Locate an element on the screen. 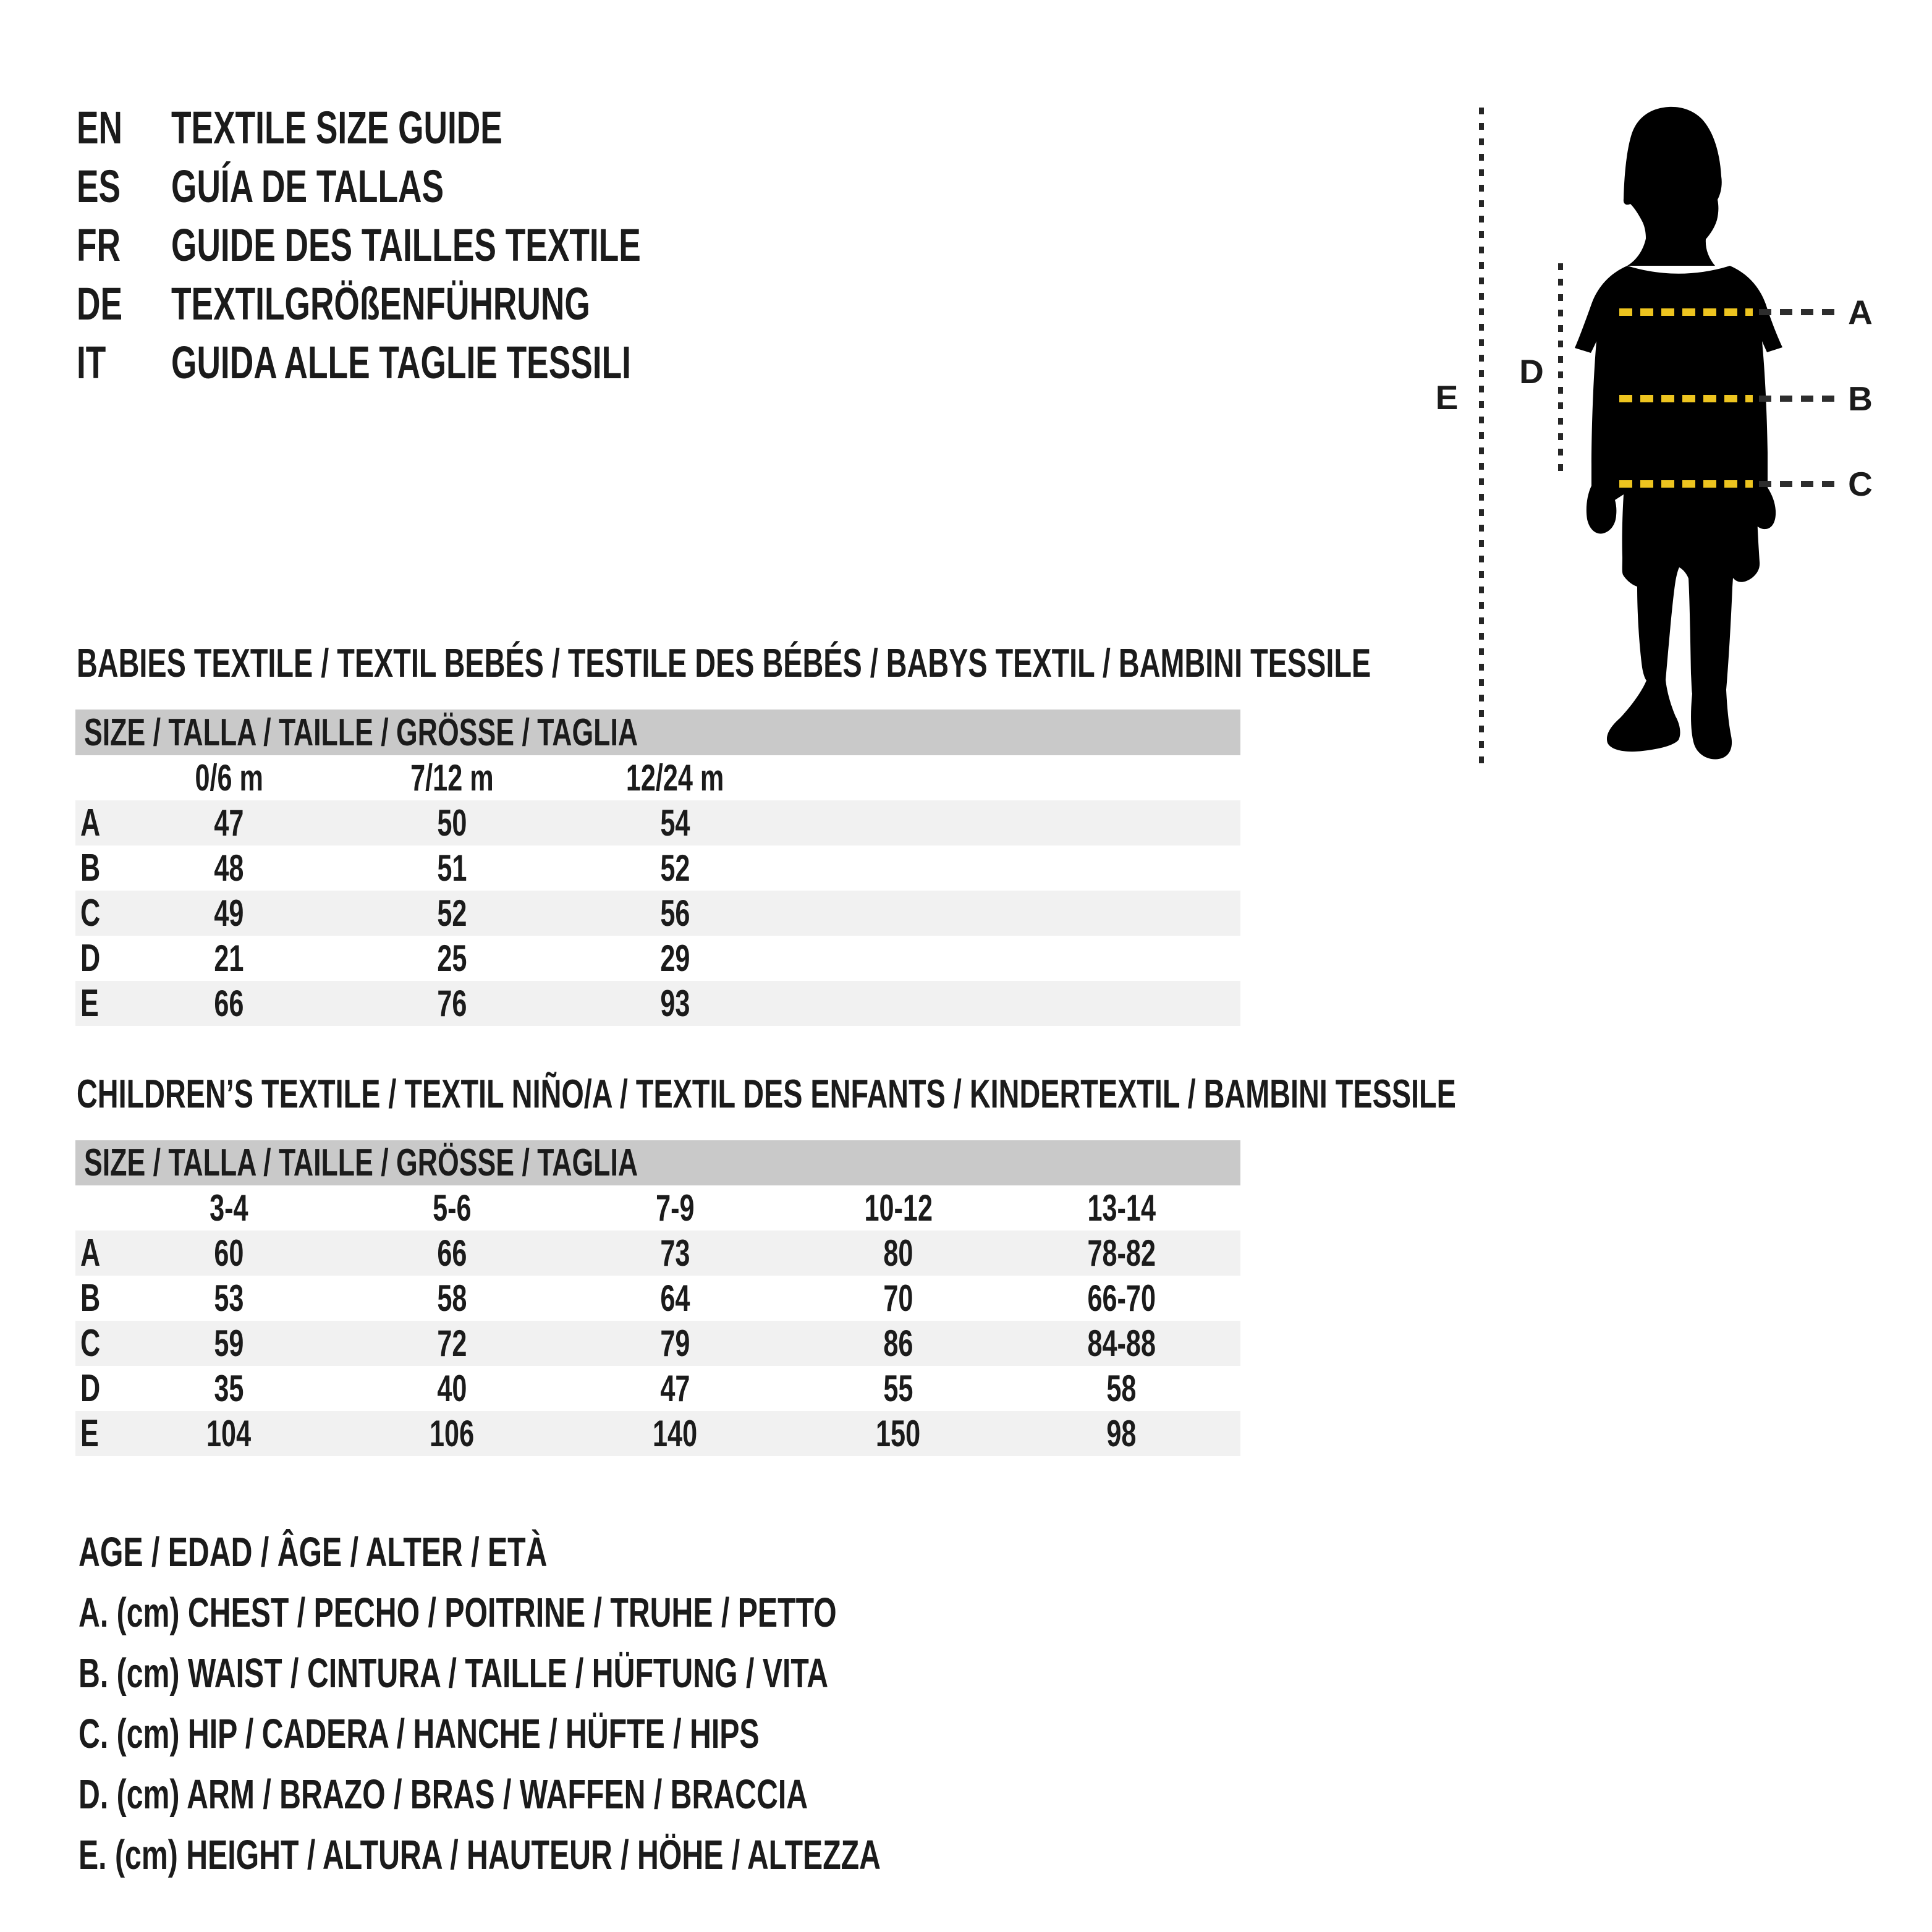 Image resolution: width=1932 pixels, height=1932 pixels. babies-column-header-row: 0/6 m 7/12 m 12/24 m is located at coordinates (657, 777).